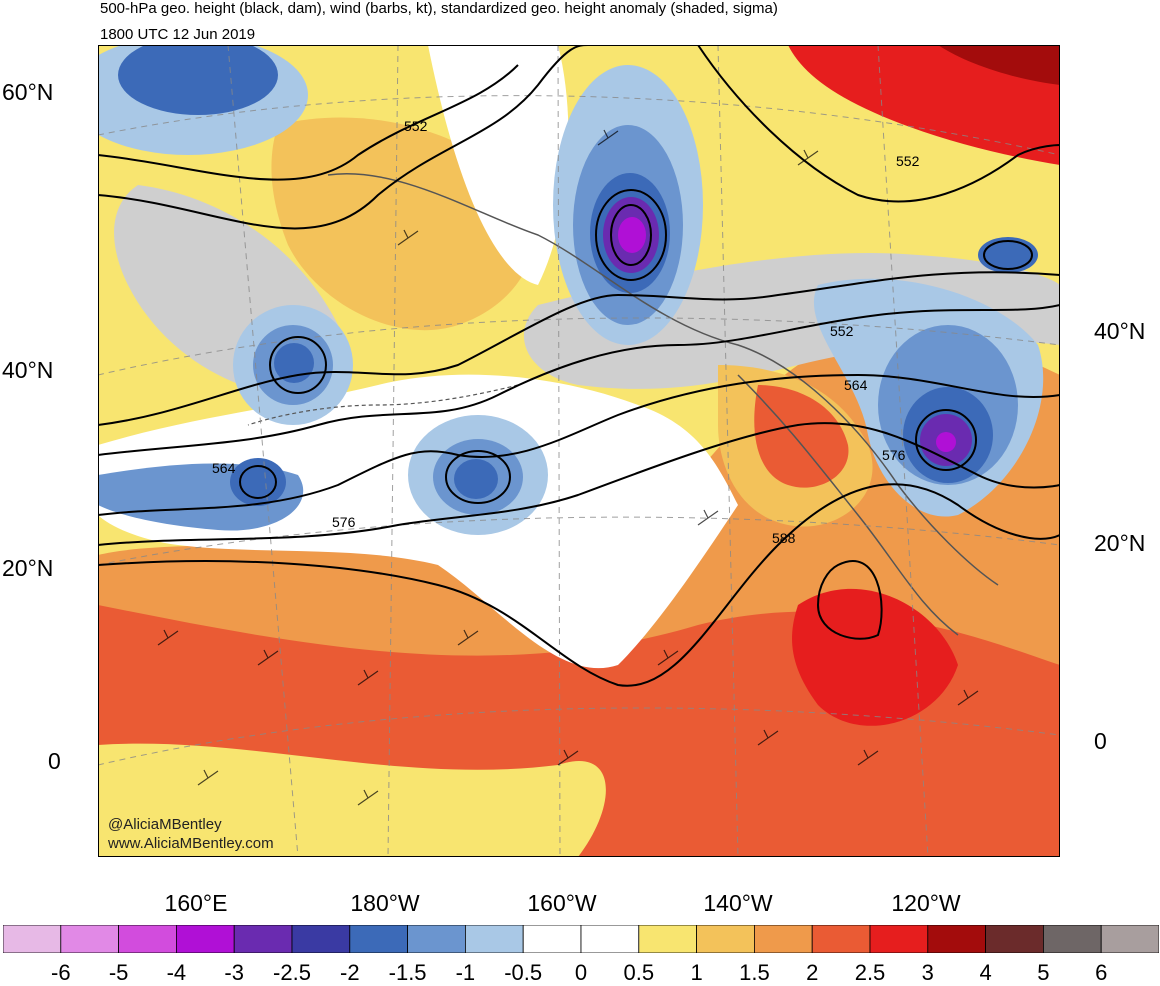 The image size is (1160, 986). Describe the element at coordinates (176, 972) in the screenshot. I see `colorbar-tick-label: -4` at that location.